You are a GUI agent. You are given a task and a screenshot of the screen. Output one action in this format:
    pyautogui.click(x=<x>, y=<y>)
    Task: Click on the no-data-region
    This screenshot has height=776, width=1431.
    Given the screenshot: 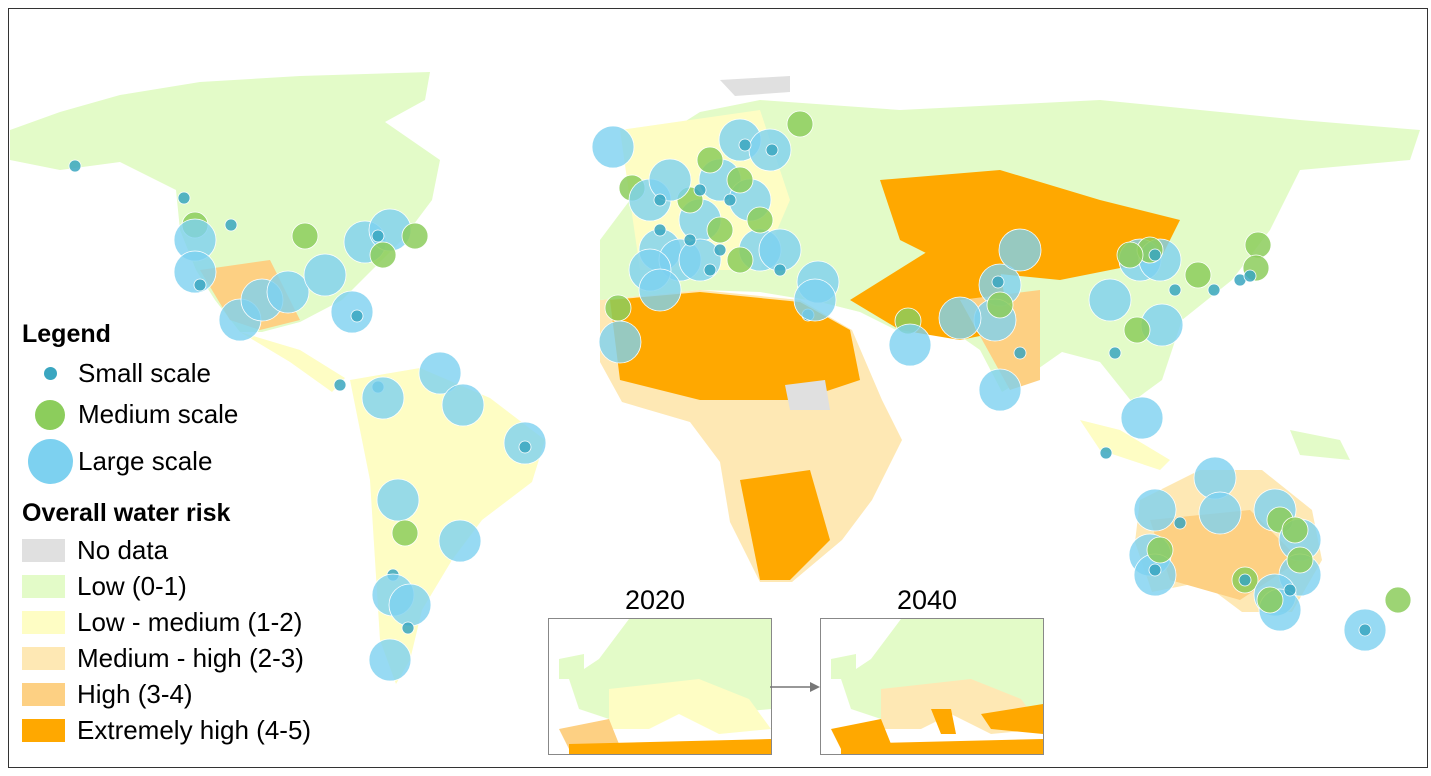 What is the action you would take?
    pyautogui.click(x=807, y=395)
    